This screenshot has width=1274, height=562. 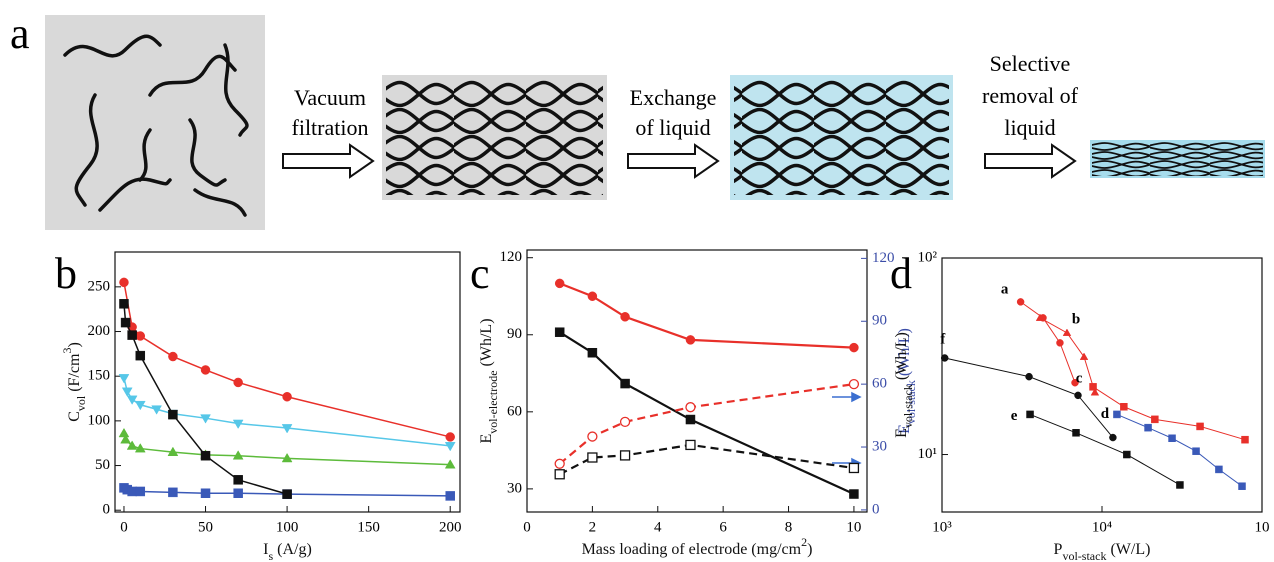 I want to click on y-tick-label: 60, so click(x=514, y=411).